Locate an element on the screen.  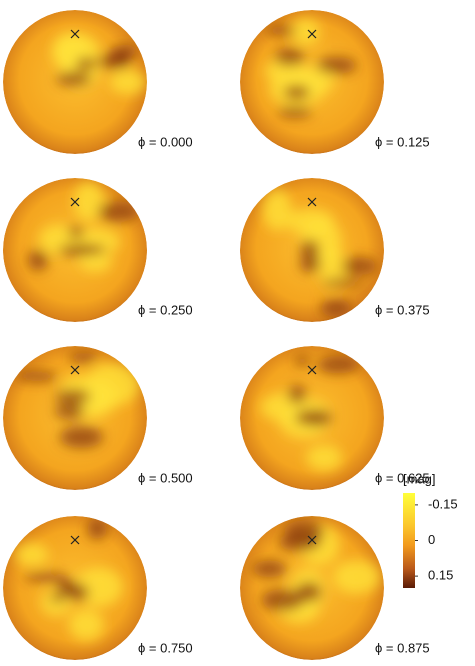
colorbar-title: [mag] is located at coordinates (419, 478).